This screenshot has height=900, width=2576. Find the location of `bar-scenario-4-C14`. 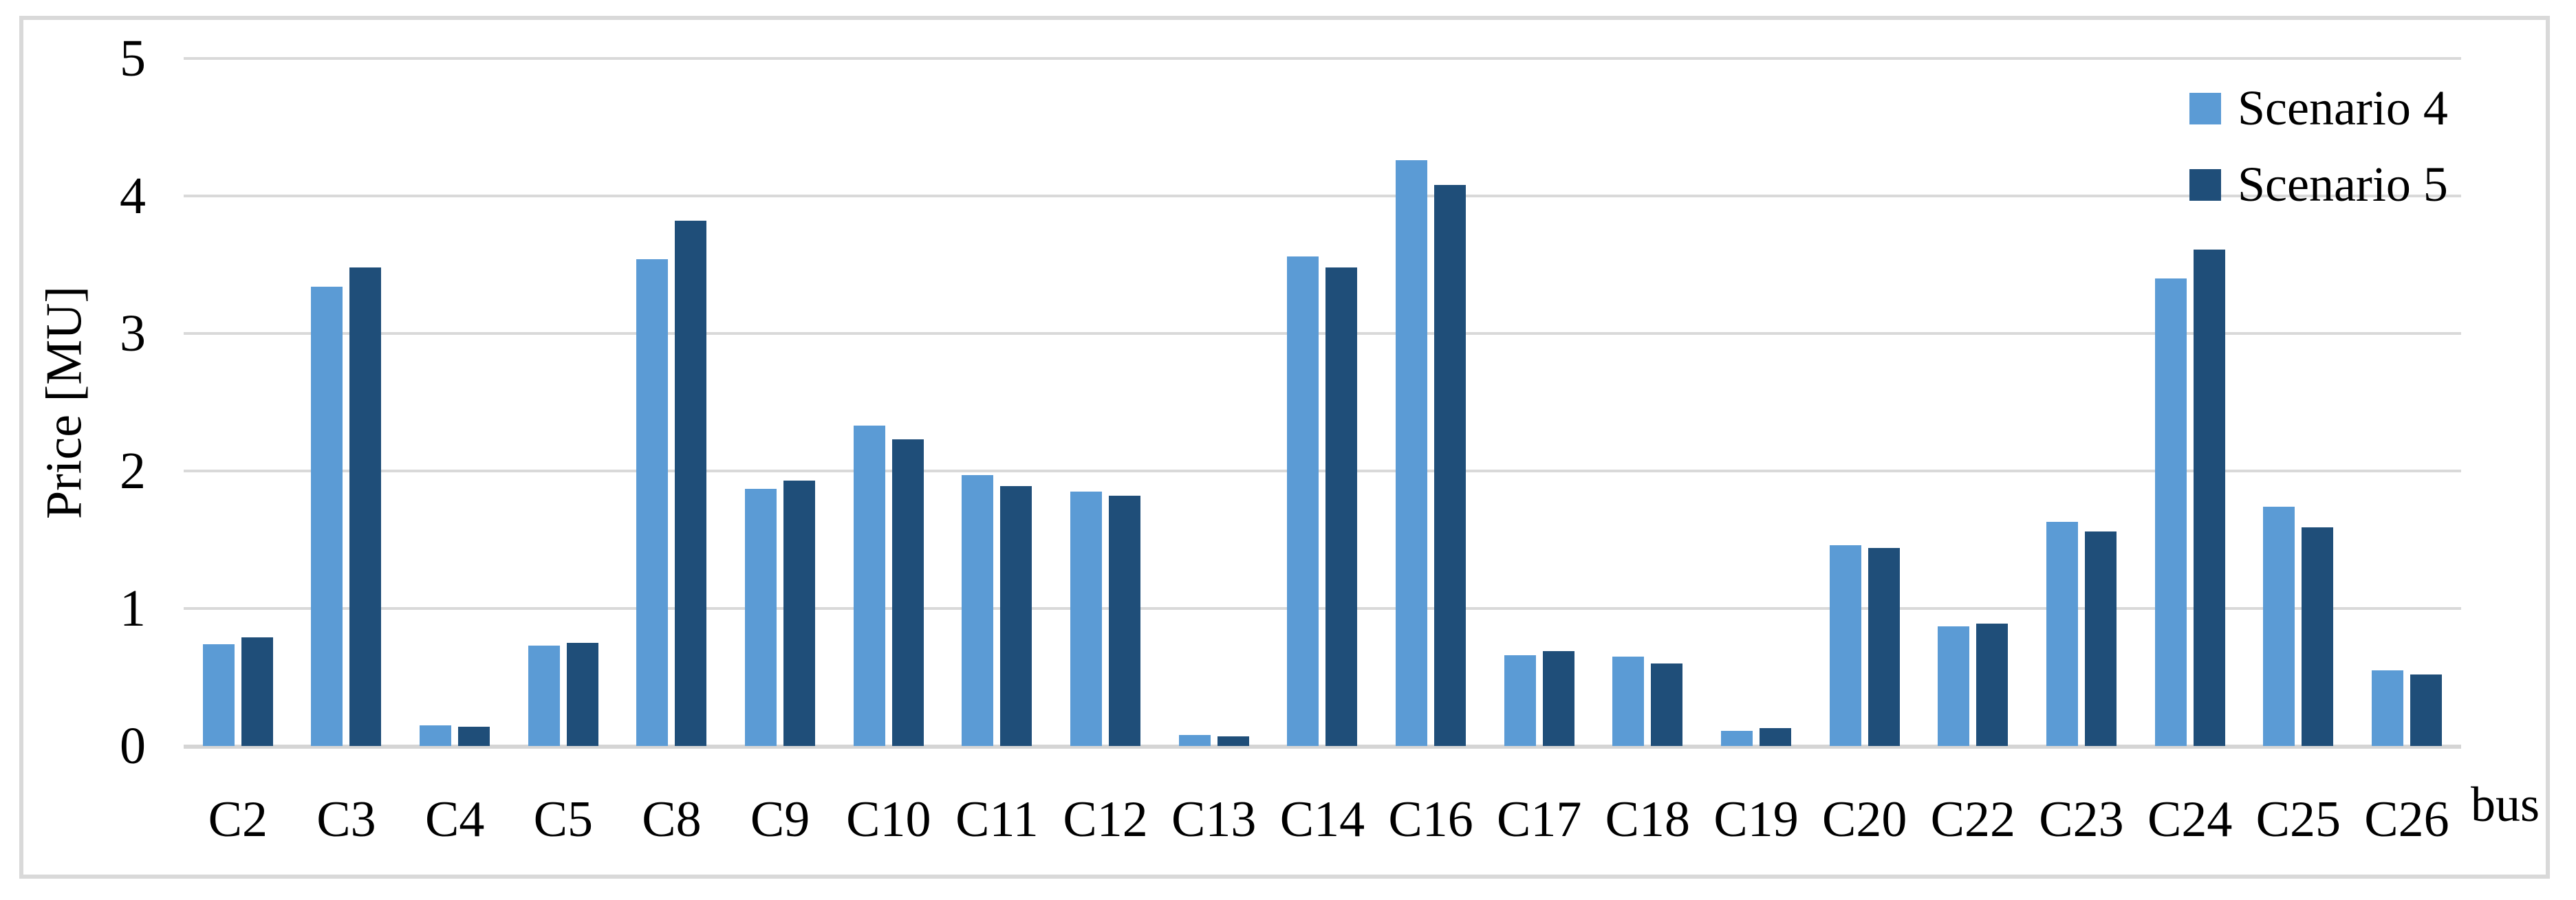

bar-scenario-4-C14 is located at coordinates (1303, 501).